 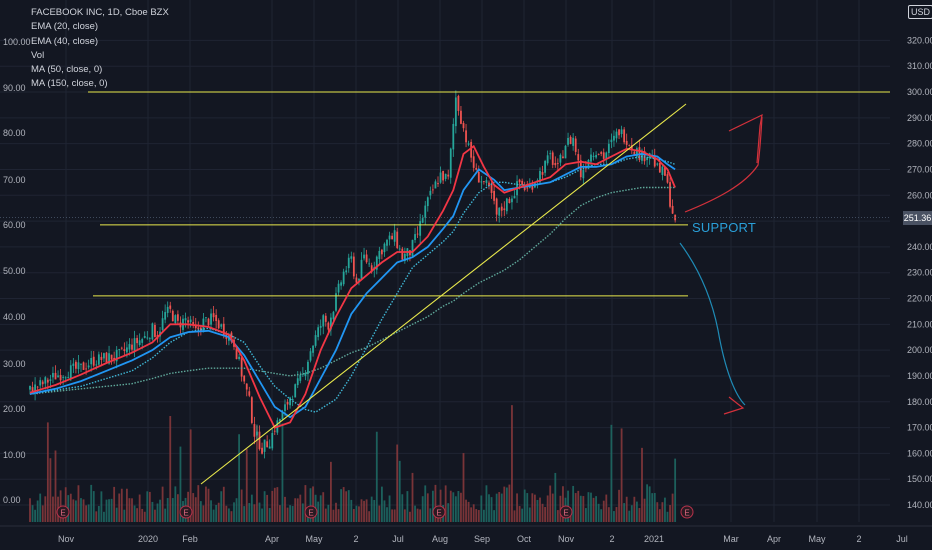 What do you see at coordinates (774, 539) in the screenshot?
I see `time-axis-label: Apr` at bounding box center [774, 539].